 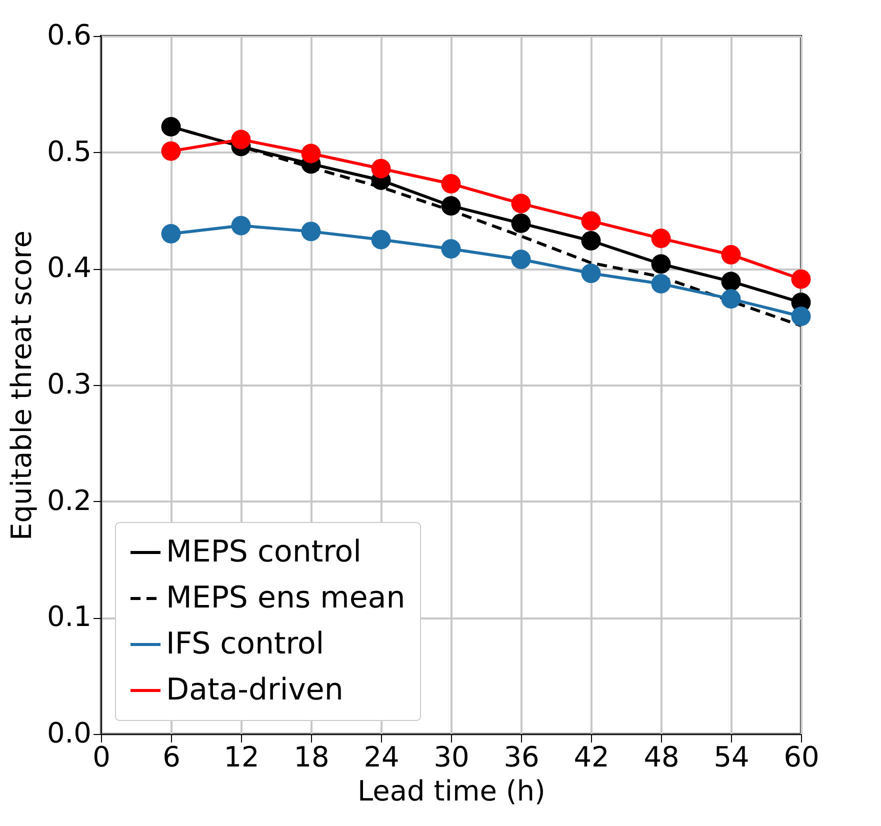 I want to click on legend-label: IFS control, so click(x=245, y=644).